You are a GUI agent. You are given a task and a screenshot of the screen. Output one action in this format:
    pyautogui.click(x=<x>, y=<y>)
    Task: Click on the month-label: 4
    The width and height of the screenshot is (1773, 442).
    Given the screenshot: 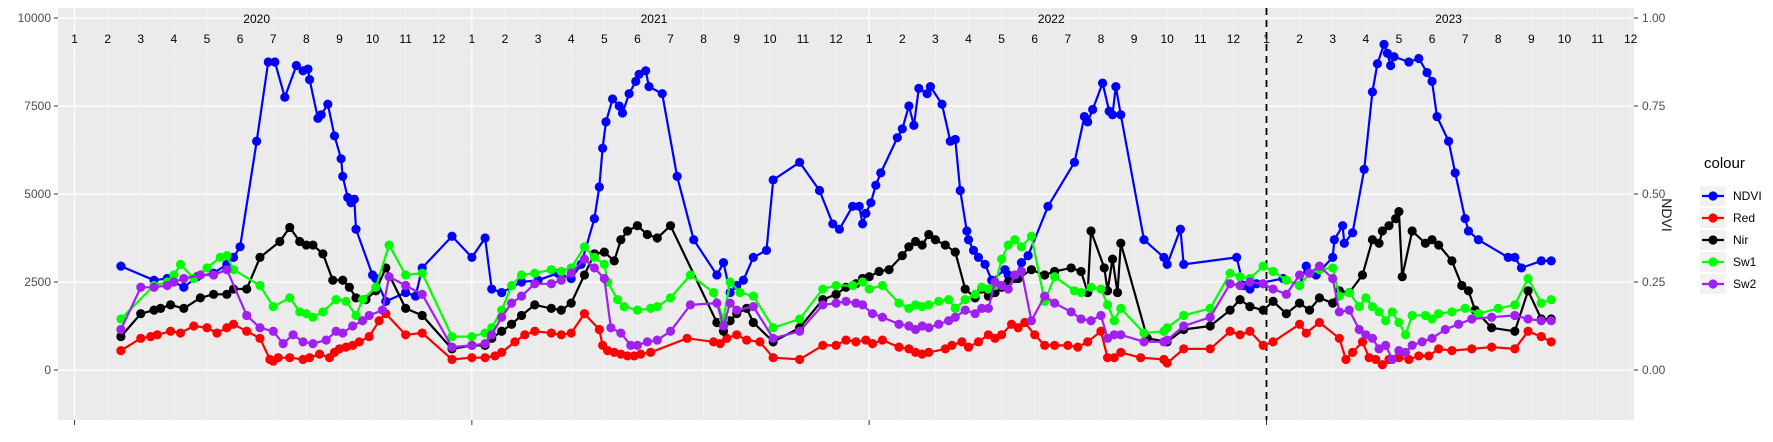 What is the action you would take?
    pyautogui.click(x=571, y=39)
    